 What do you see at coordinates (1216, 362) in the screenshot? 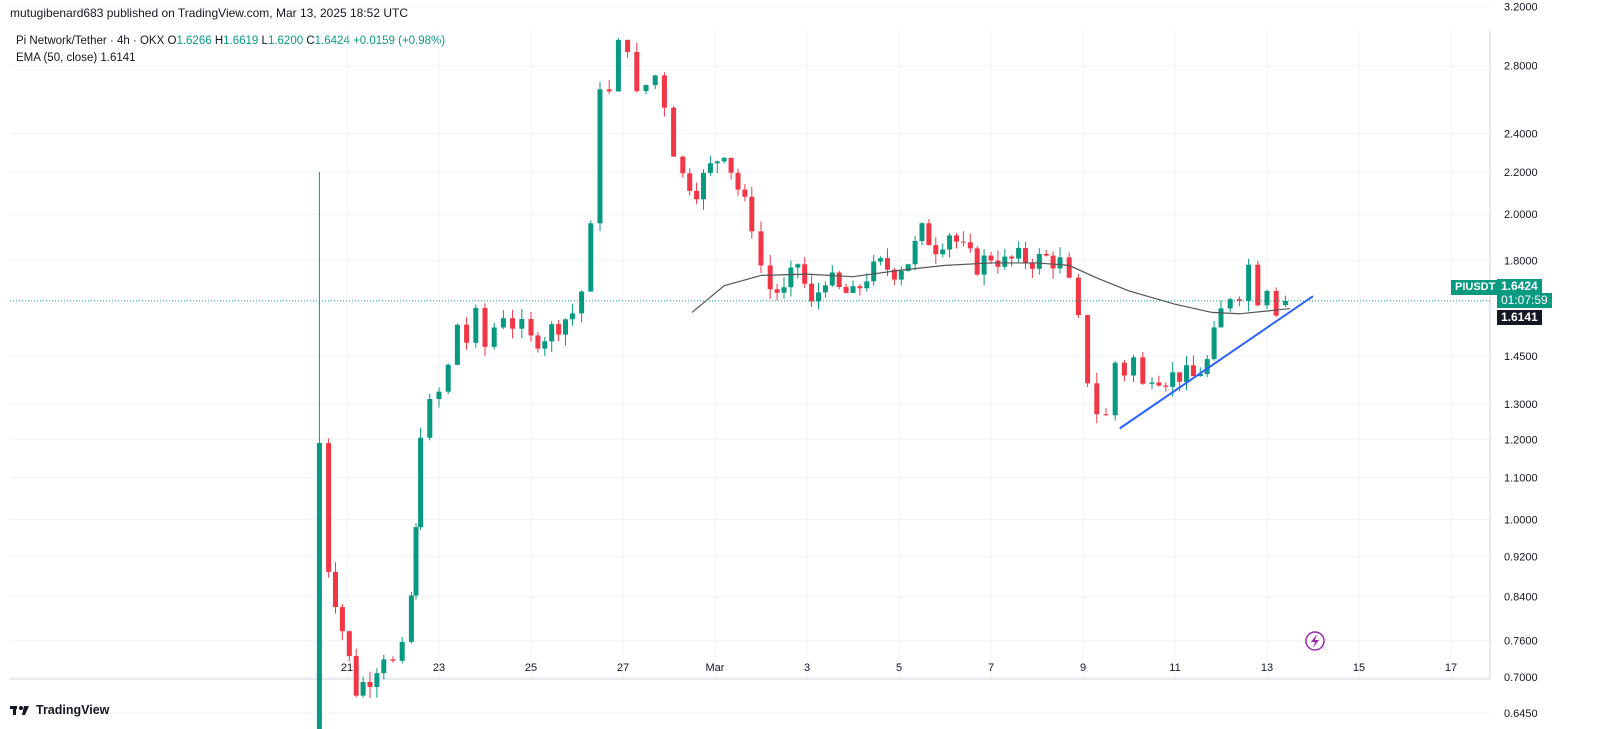
I see `trendline` at bounding box center [1216, 362].